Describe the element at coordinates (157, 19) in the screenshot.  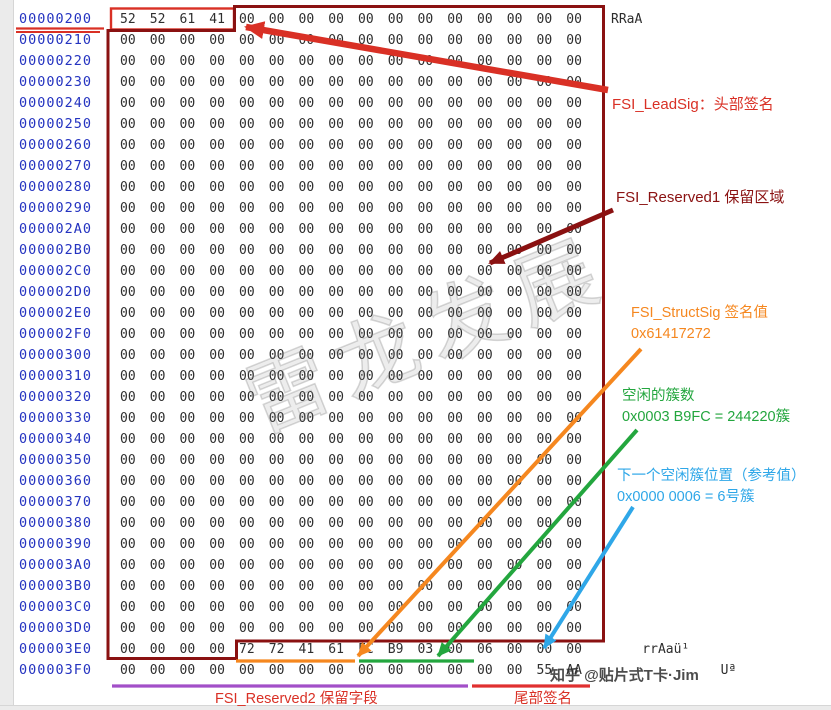
I see `byte-cell: 52` at that location.